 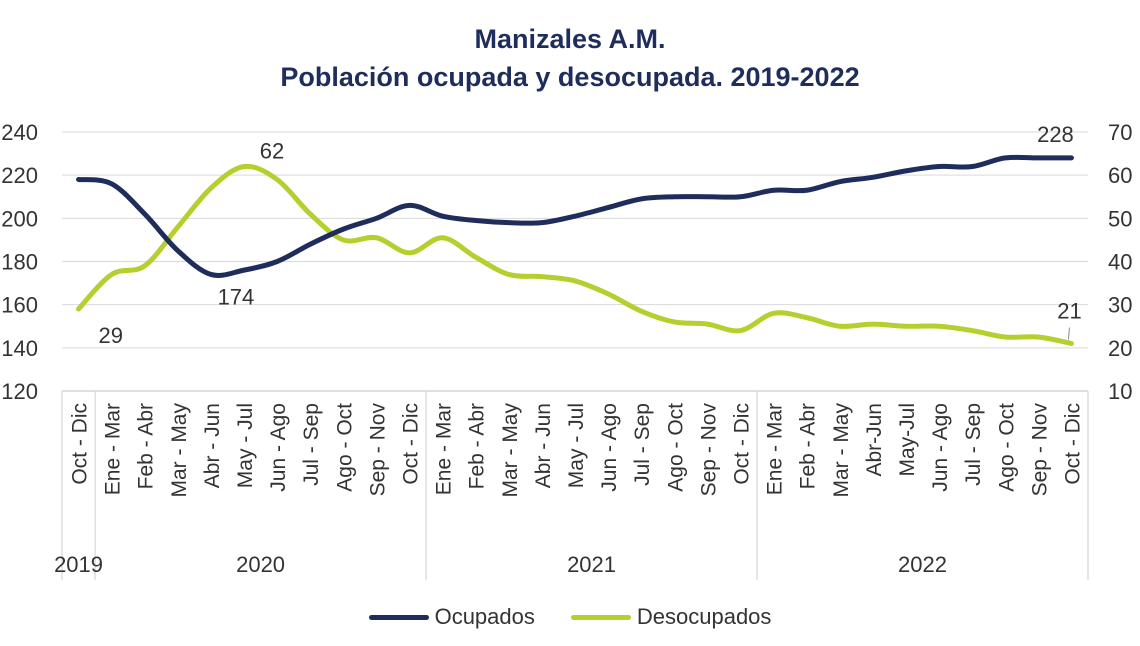 I want to click on y-left-tick-label: 140, so click(x=19, y=348).